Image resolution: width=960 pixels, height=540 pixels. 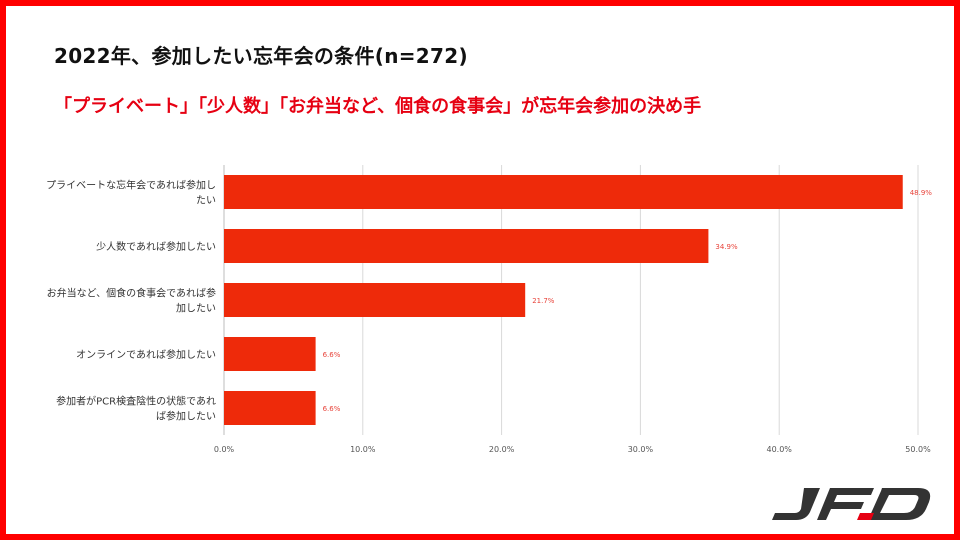 What do you see at coordinates (131, 301) in the screenshot?
I see `category-label: お弁当など、個食の食事会であれば参加したい` at bounding box center [131, 301].